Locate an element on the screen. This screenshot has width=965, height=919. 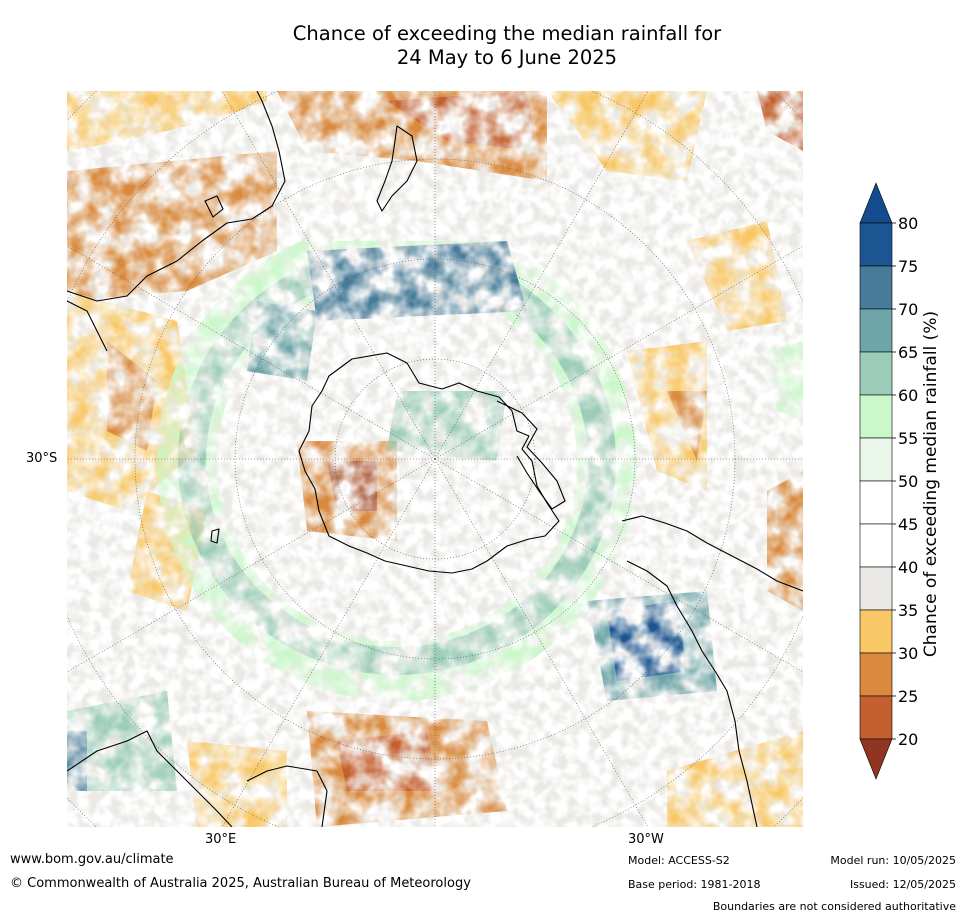
africa-coast is located at coordinates (150, 778).